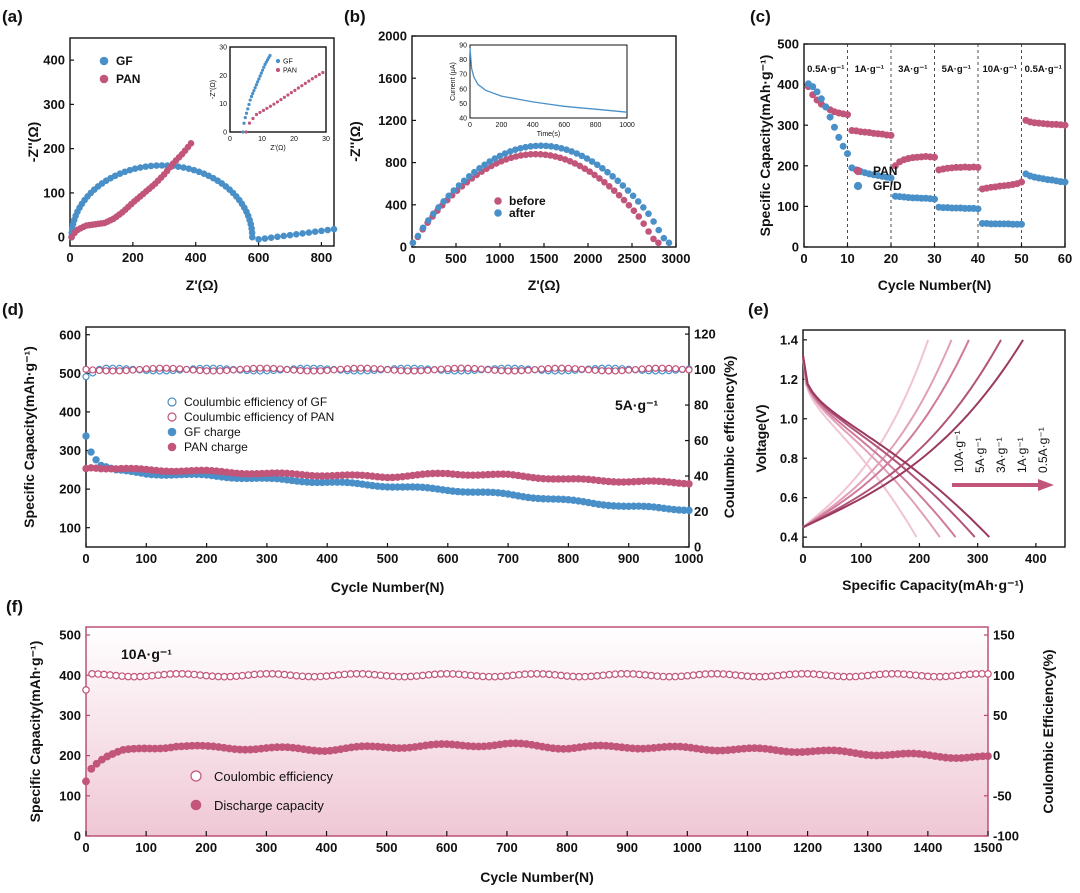  I want to click on charge-point, so click(689, 484).